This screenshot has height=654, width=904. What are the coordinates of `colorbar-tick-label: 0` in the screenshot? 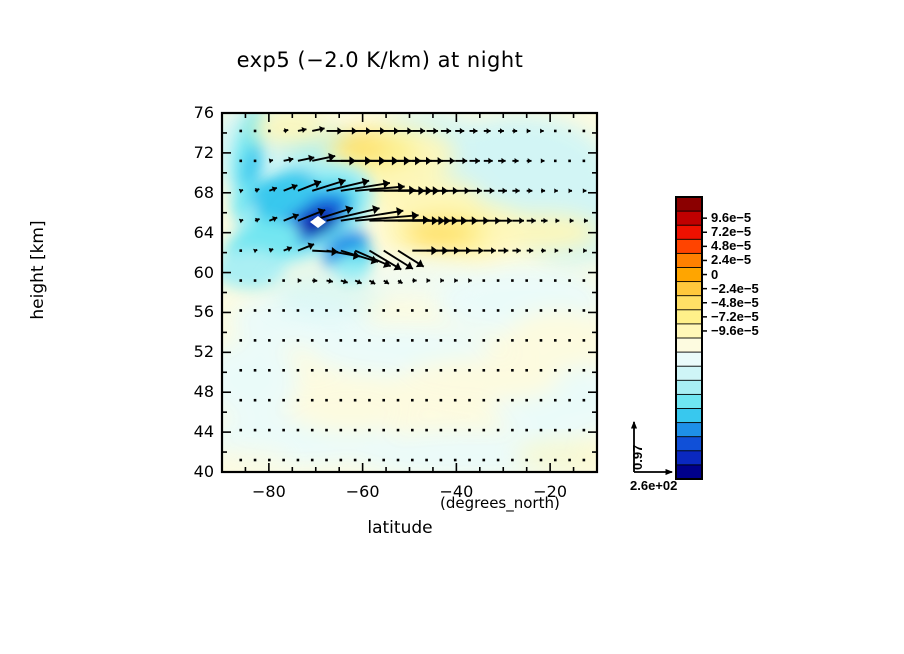 It's located at (715, 274).